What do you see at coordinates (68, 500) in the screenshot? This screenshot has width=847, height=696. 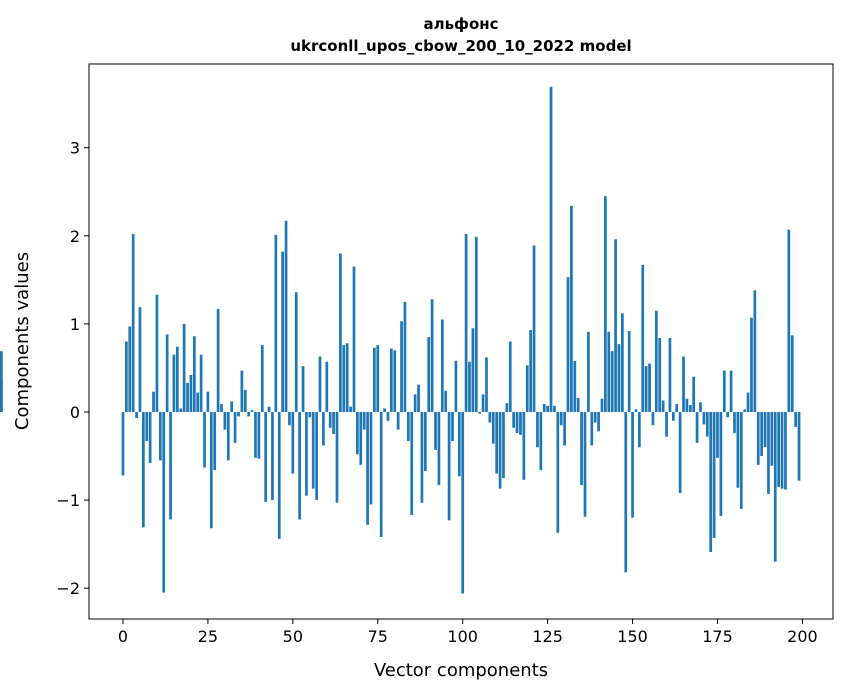 I see `y-tick-label--1: −1` at bounding box center [68, 500].